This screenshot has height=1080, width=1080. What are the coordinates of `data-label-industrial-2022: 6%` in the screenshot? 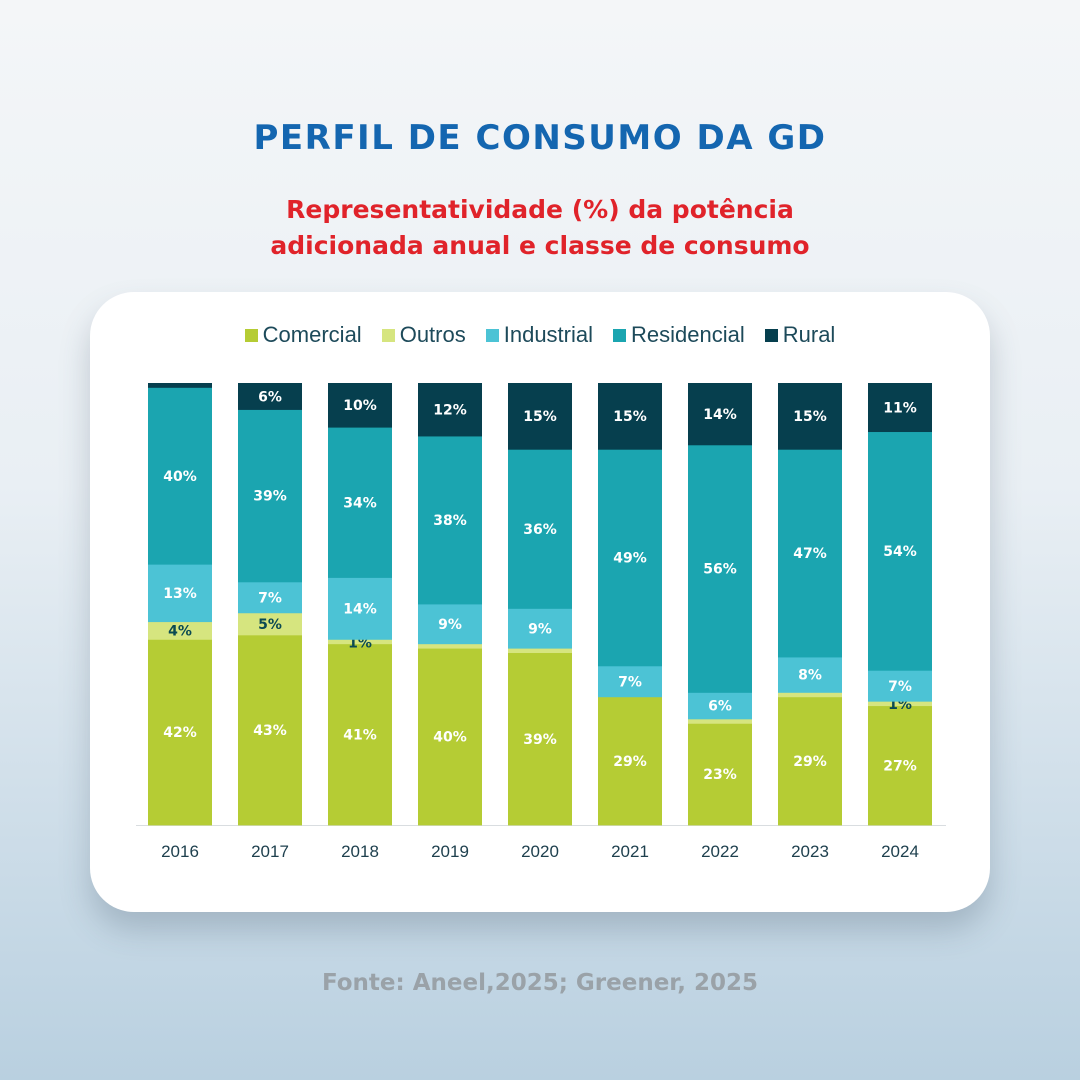 It's located at (720, 707).